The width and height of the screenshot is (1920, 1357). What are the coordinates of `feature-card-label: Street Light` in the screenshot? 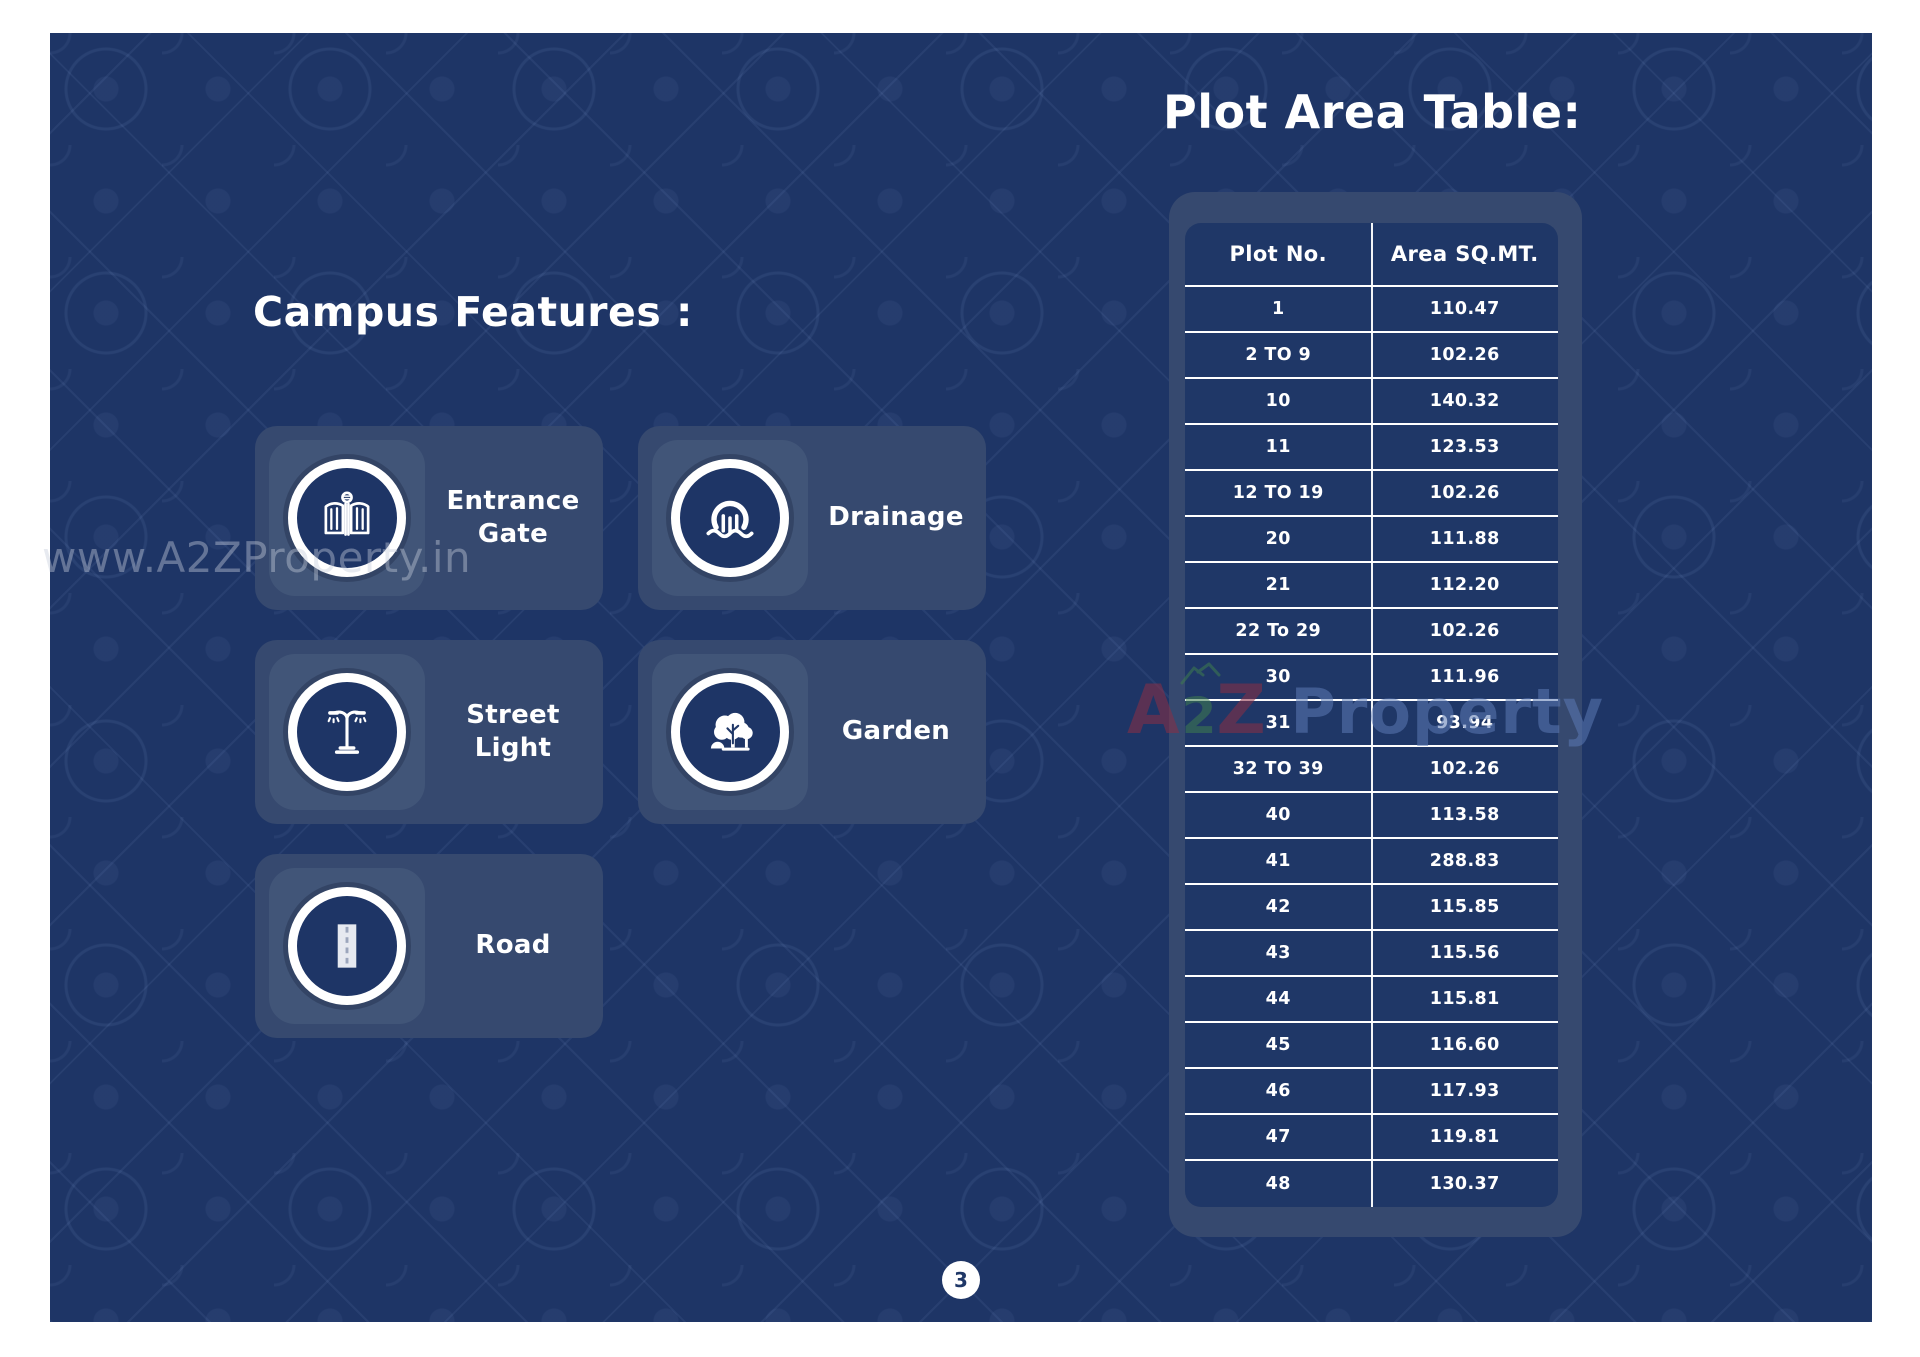 It's located at (513, 732).